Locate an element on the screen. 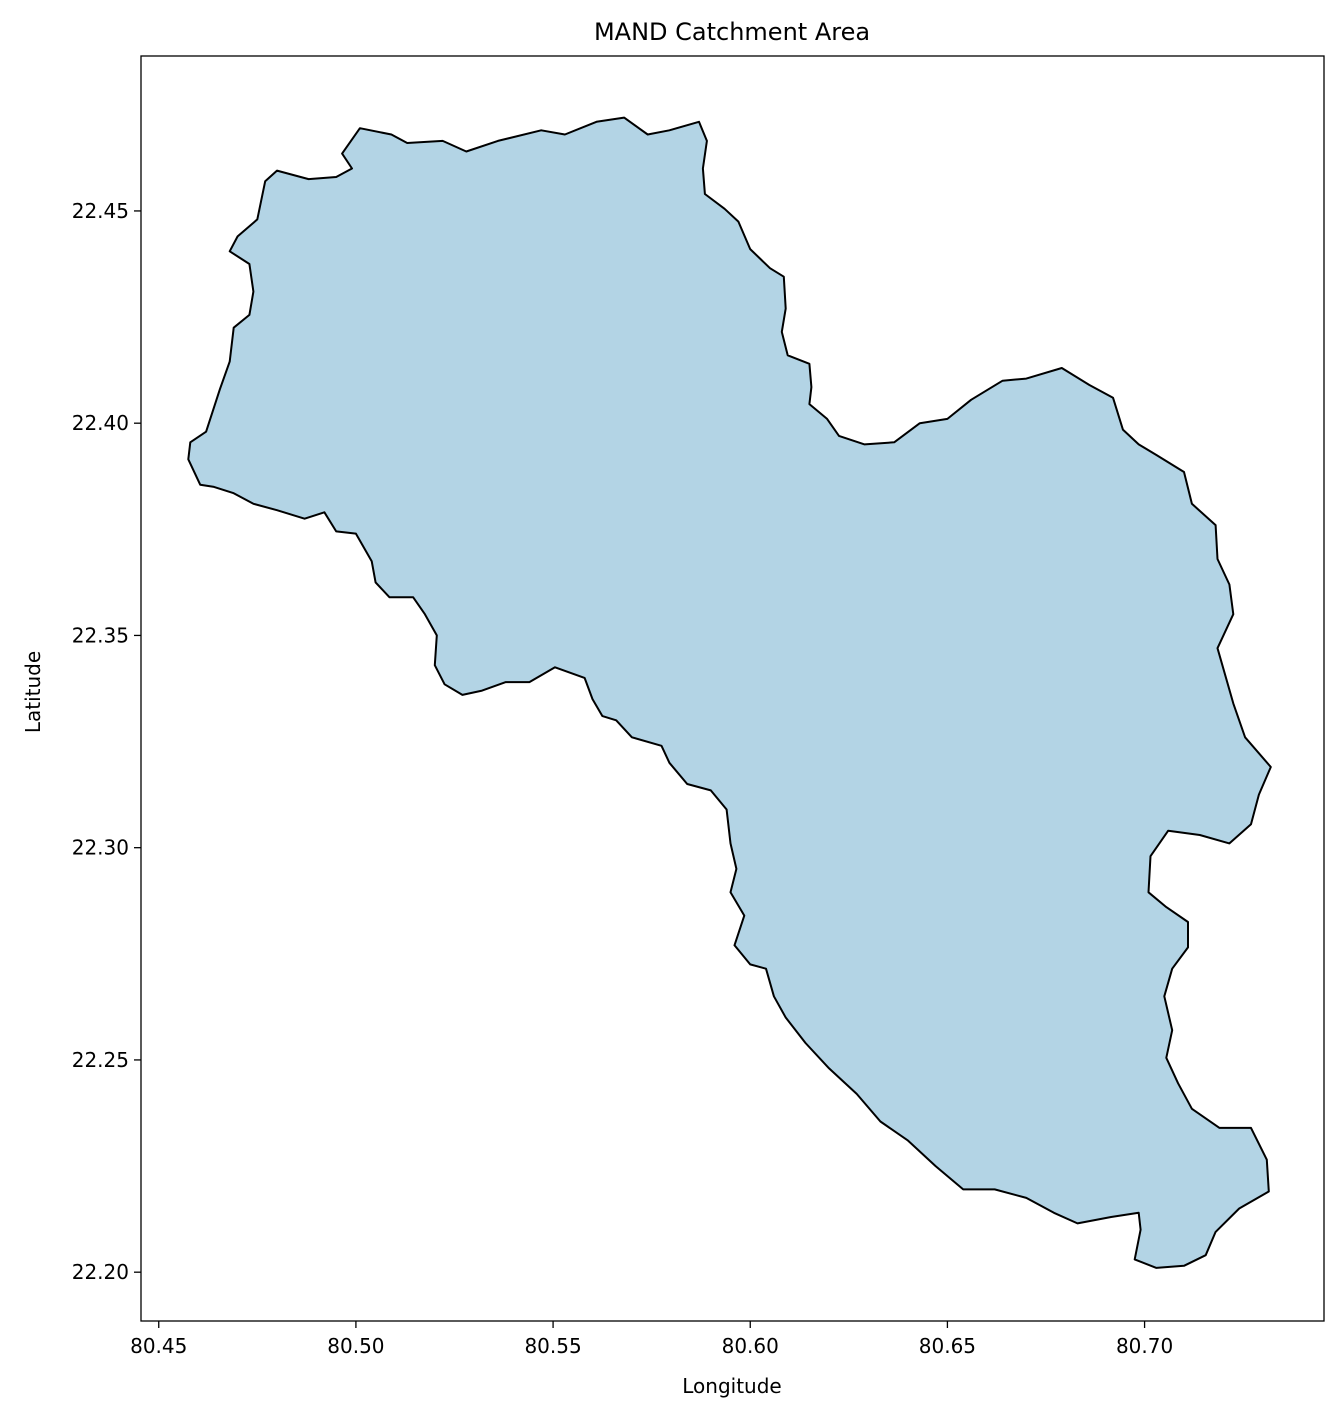 The width and height of the screenshot is (1340, 1417). y-tick-label: 22.25 is located at coordinates (100, 1060).